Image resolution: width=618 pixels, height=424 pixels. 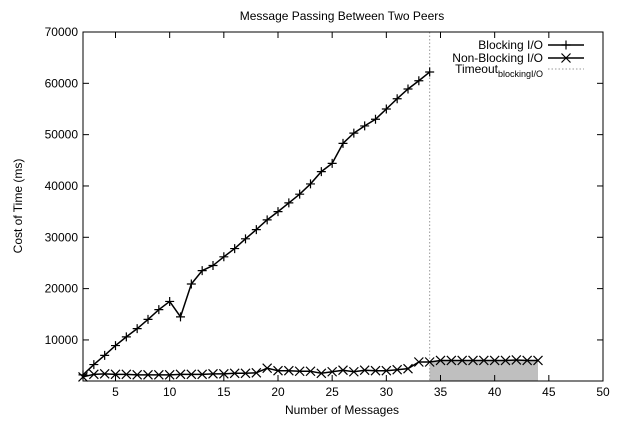 I want to click on x-tick-label: 40, so click(x=495, y=392).